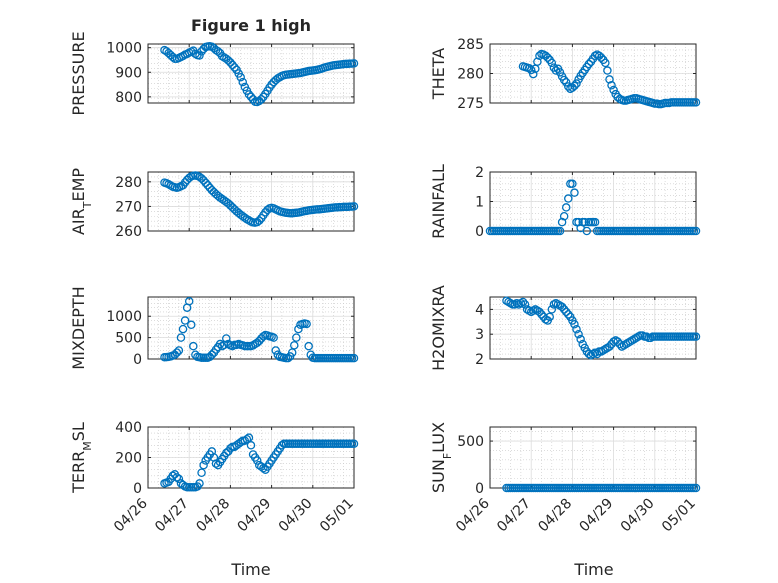 Image resolution: width=778 pixels, height=583 pixels. Describe the element at coordinates (438, 201) in the screenshot. I see `y-axis-label: RAINFALL` at that location.